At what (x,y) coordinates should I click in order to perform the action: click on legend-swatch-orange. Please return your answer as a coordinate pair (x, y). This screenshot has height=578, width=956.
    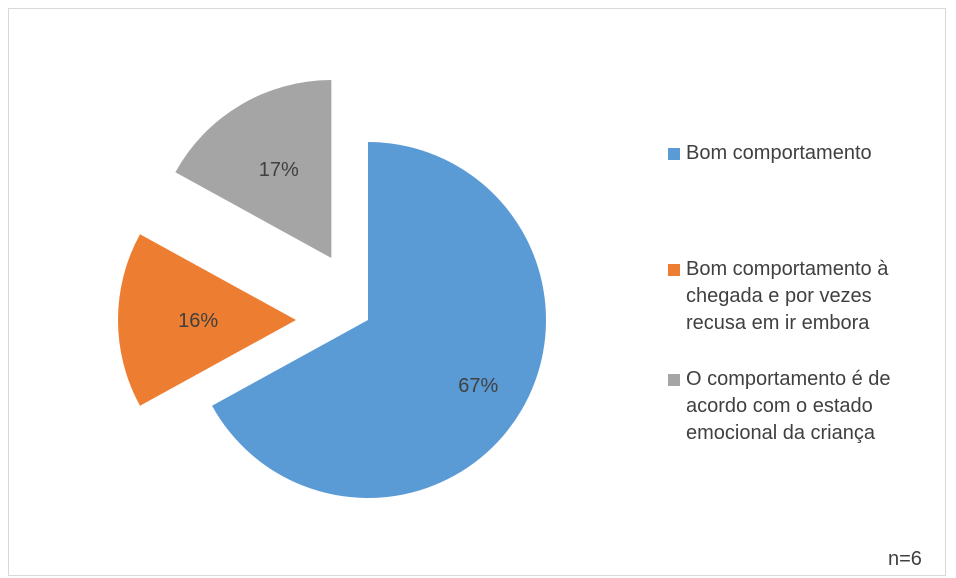
    Looking at the image, I should click on (674, 270).